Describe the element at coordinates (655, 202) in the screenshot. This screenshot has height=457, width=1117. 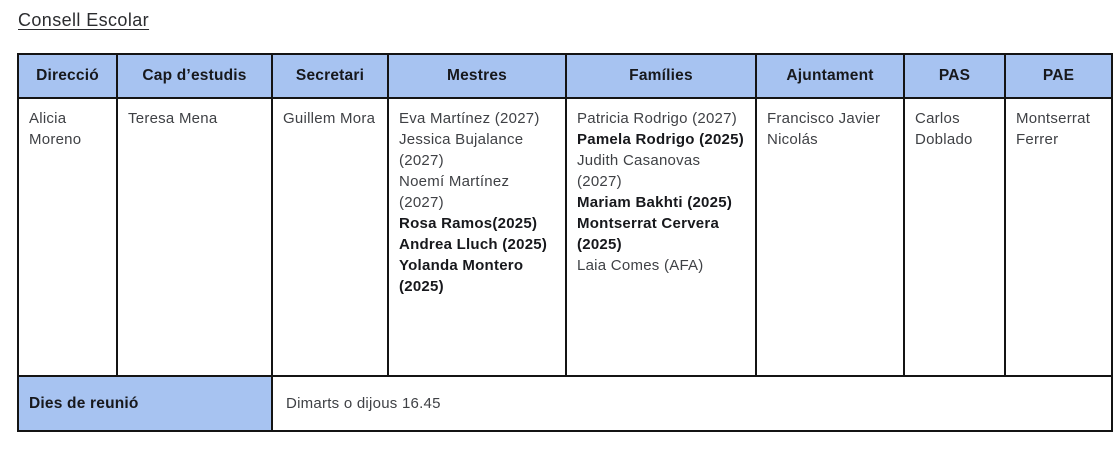
I see `member-name: Mariam Bakhti (2025)` at that location.